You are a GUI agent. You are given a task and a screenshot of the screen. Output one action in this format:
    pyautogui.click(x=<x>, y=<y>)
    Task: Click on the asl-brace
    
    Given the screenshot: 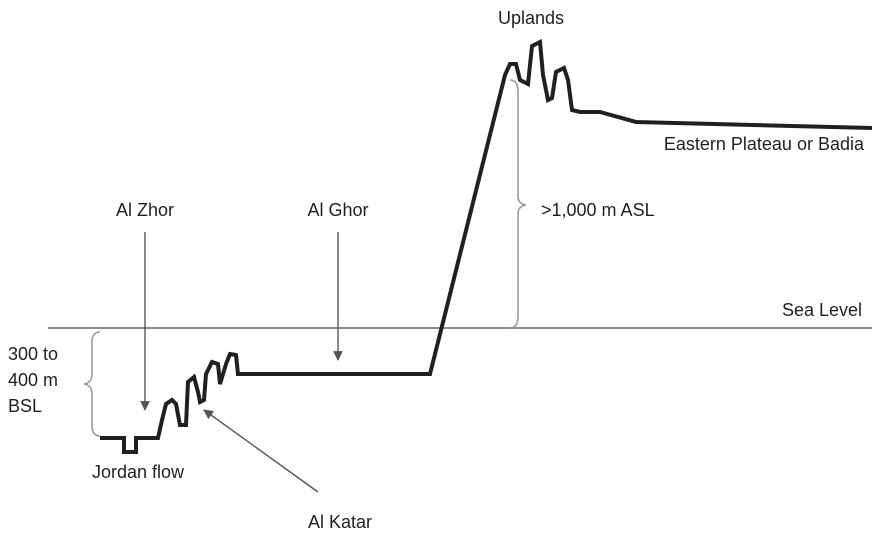 What is the action you would take?
    pyautogui.click(x=518, y=204)
    